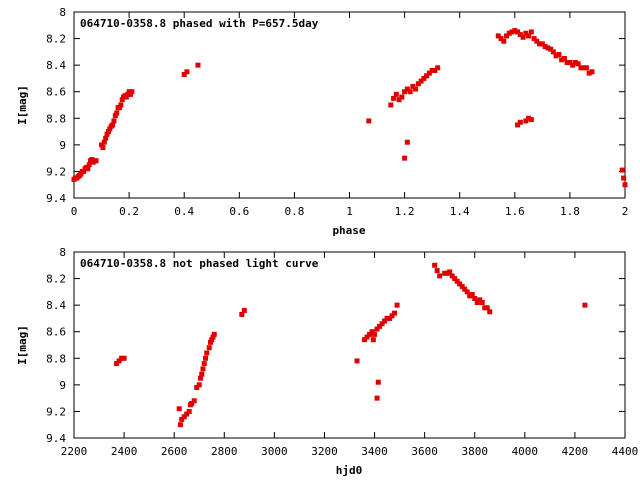 The width and height of the screenshot is (640, 480). What do you see at coordinates (460, 211) in the screenshot?
I see `x-tick-label: 1.4` at bounding box center [460, 211].